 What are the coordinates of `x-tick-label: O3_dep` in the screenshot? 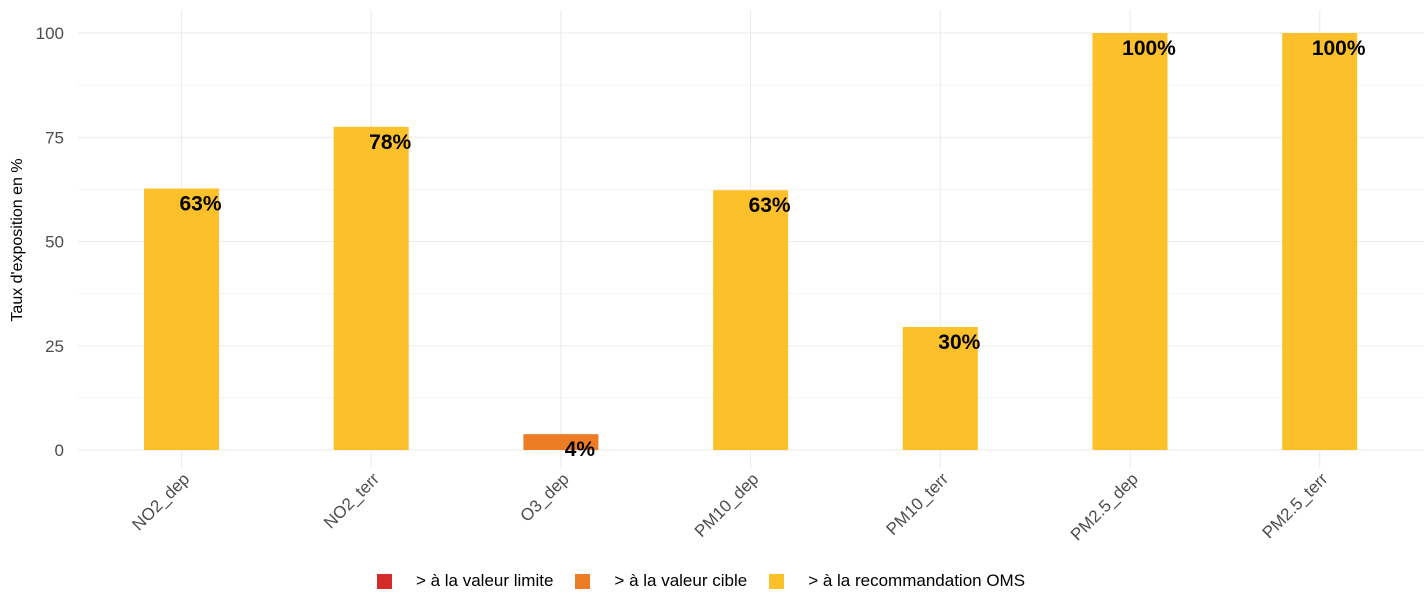 It's located at (545, 497).